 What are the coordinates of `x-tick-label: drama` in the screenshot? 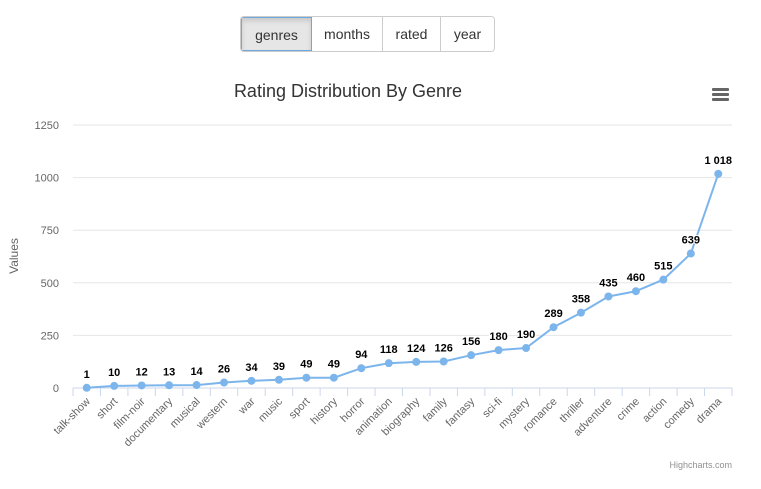 It's located at (709, 410).